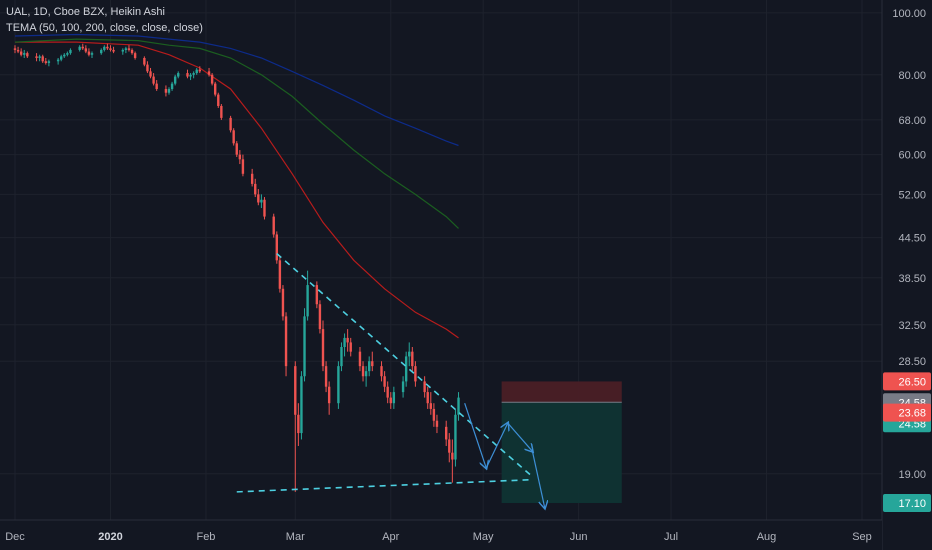 This screenshot has width=932, height=550. I want to click on stop-loss-zone, so click(561, 392).